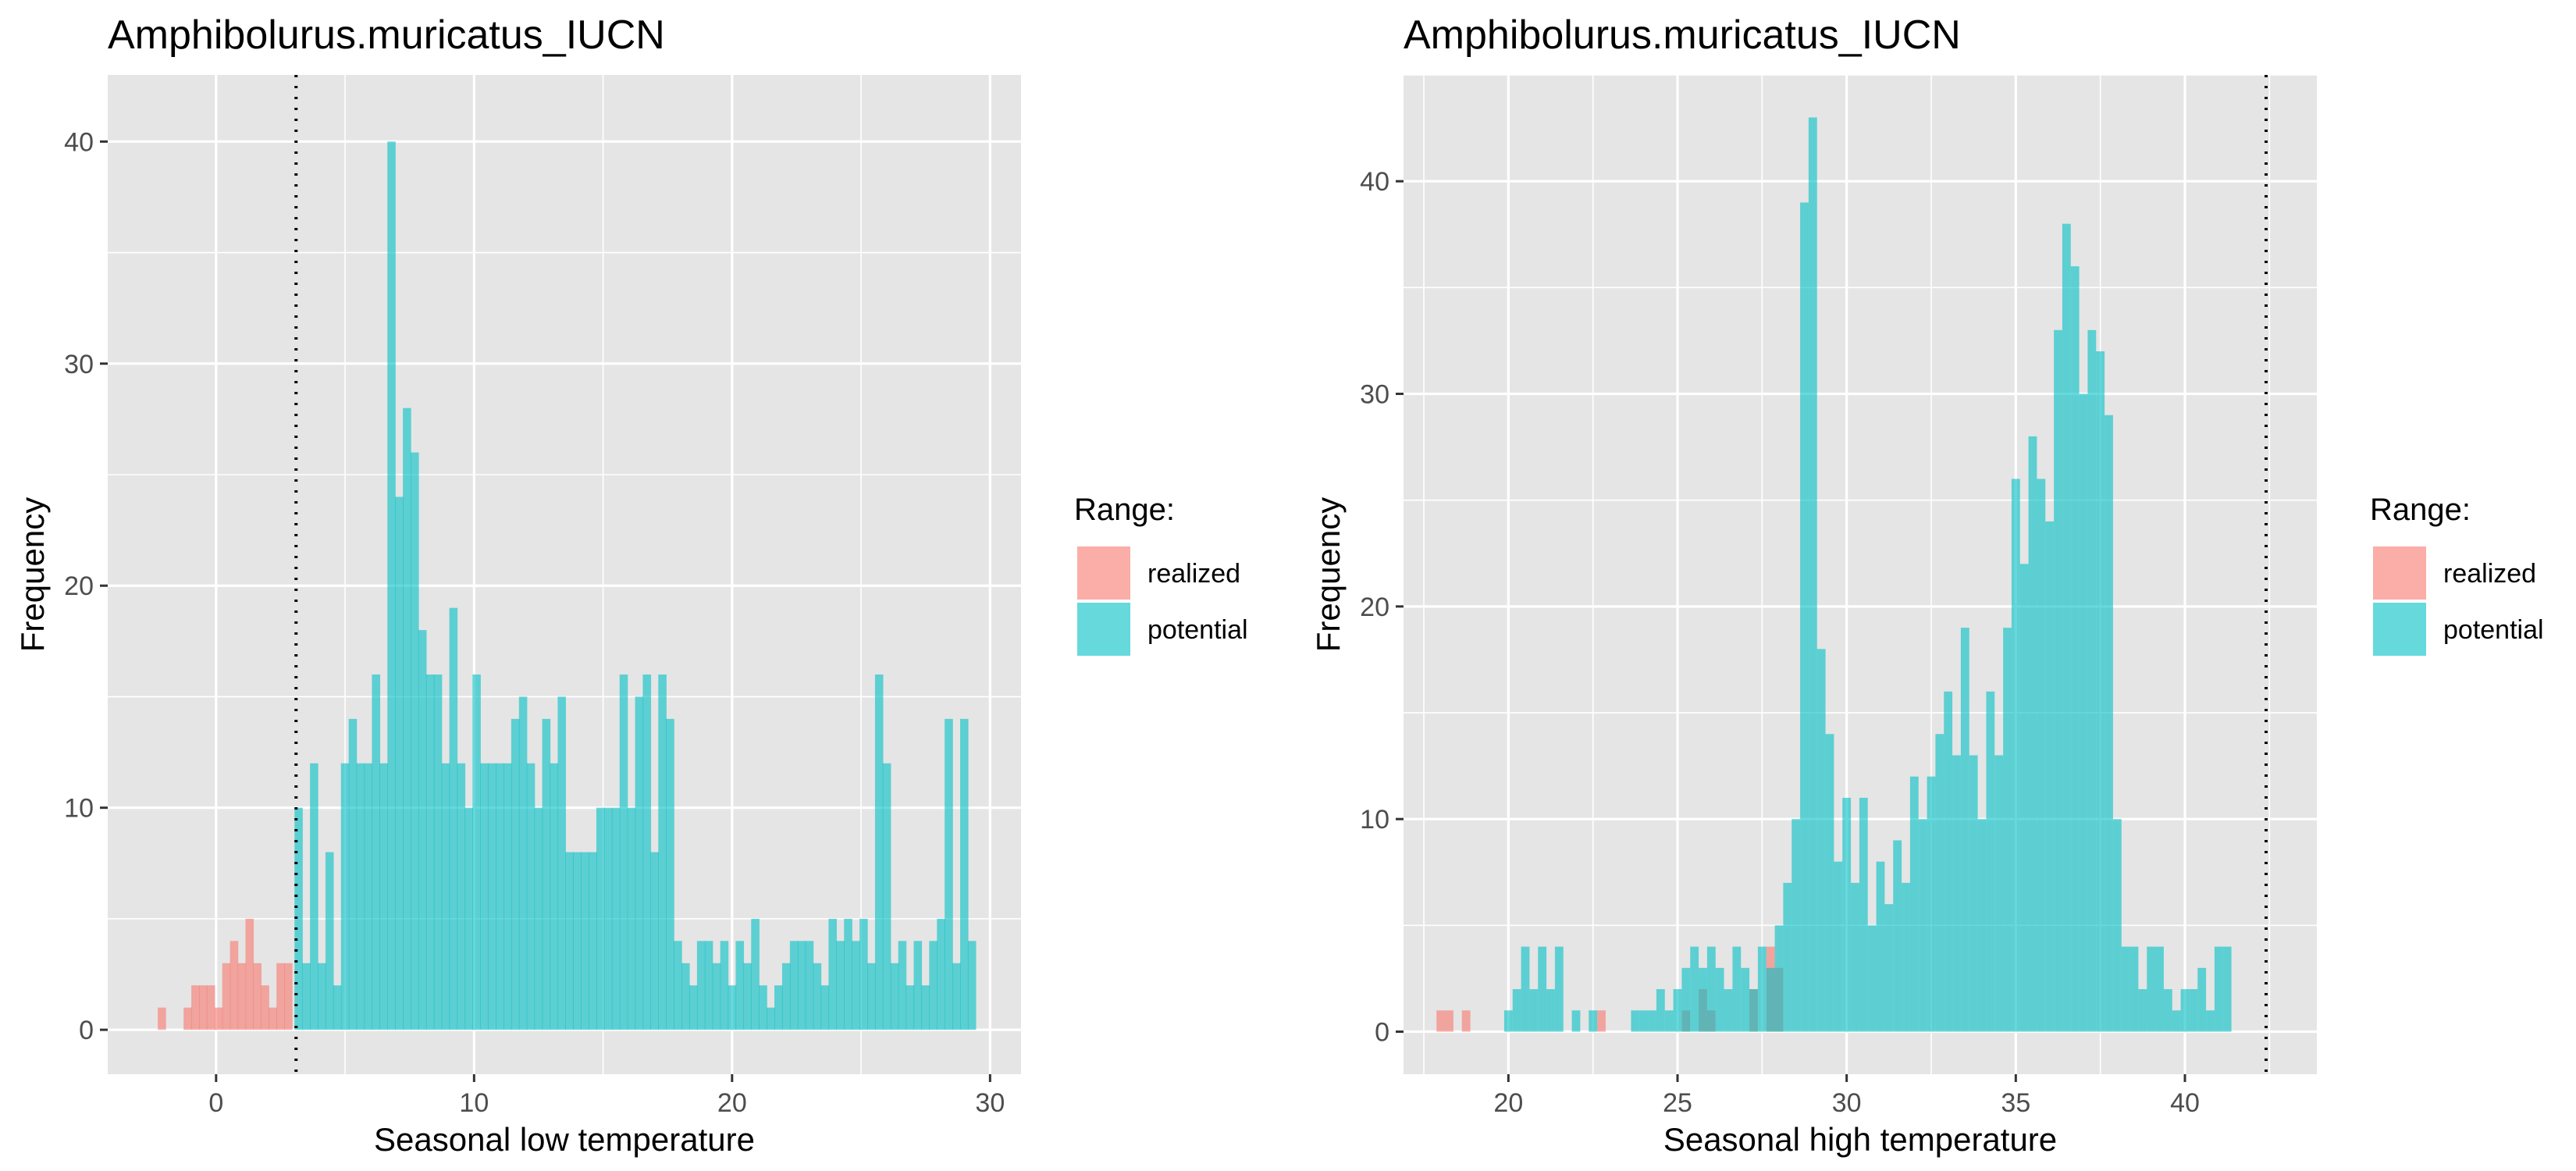  Describe the element at coordinates (79, 364) in the screenshot. I see `y-tick-label: 30` at that location.